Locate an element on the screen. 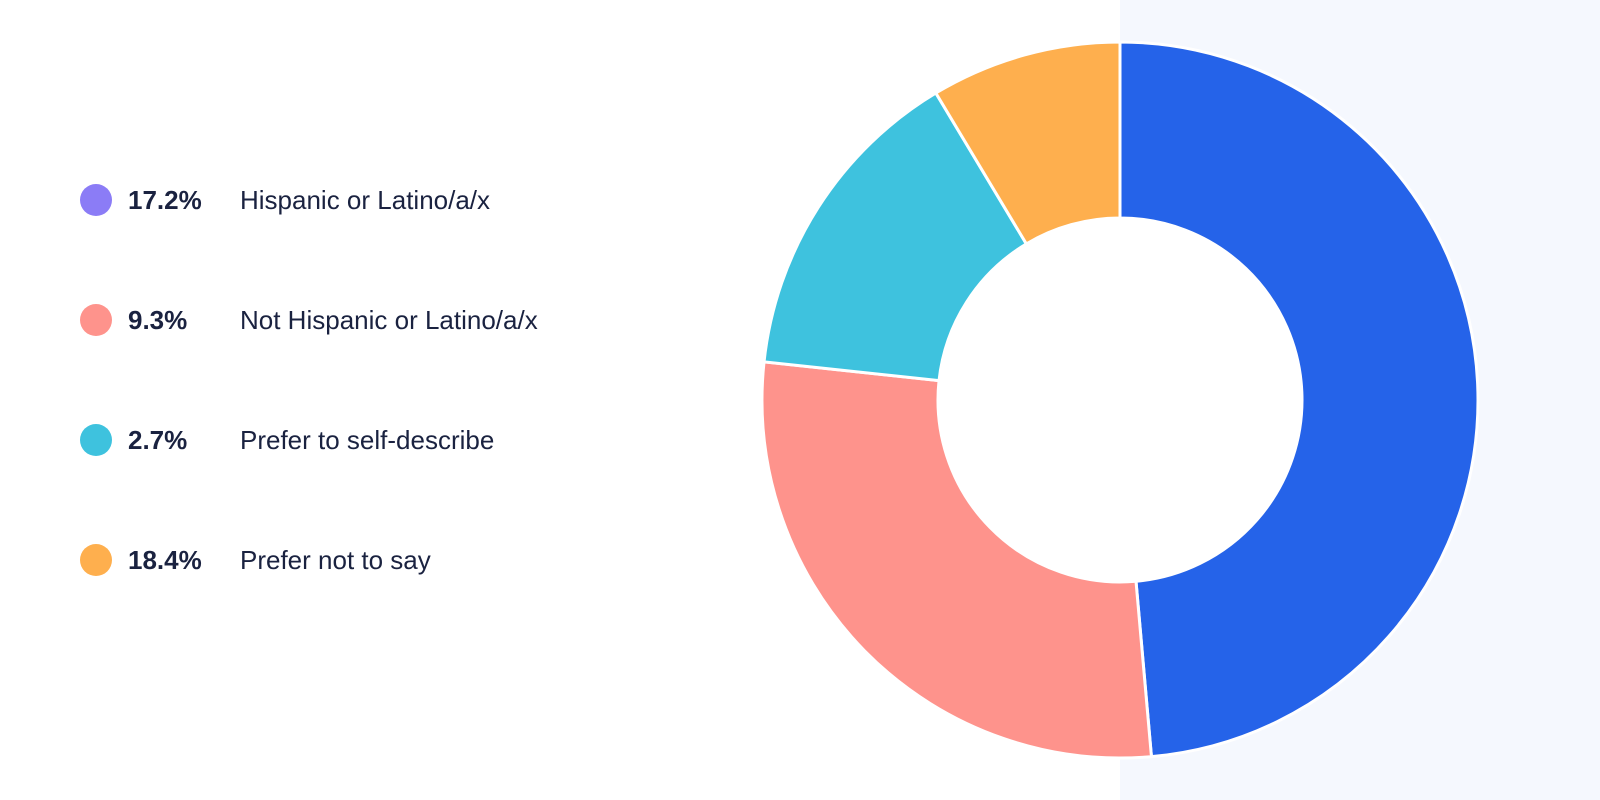 This screenshot has height=800, width=1600. legend-label-hispanic: Hispanic or Latino/a/x is located at coordinates (365, 199).